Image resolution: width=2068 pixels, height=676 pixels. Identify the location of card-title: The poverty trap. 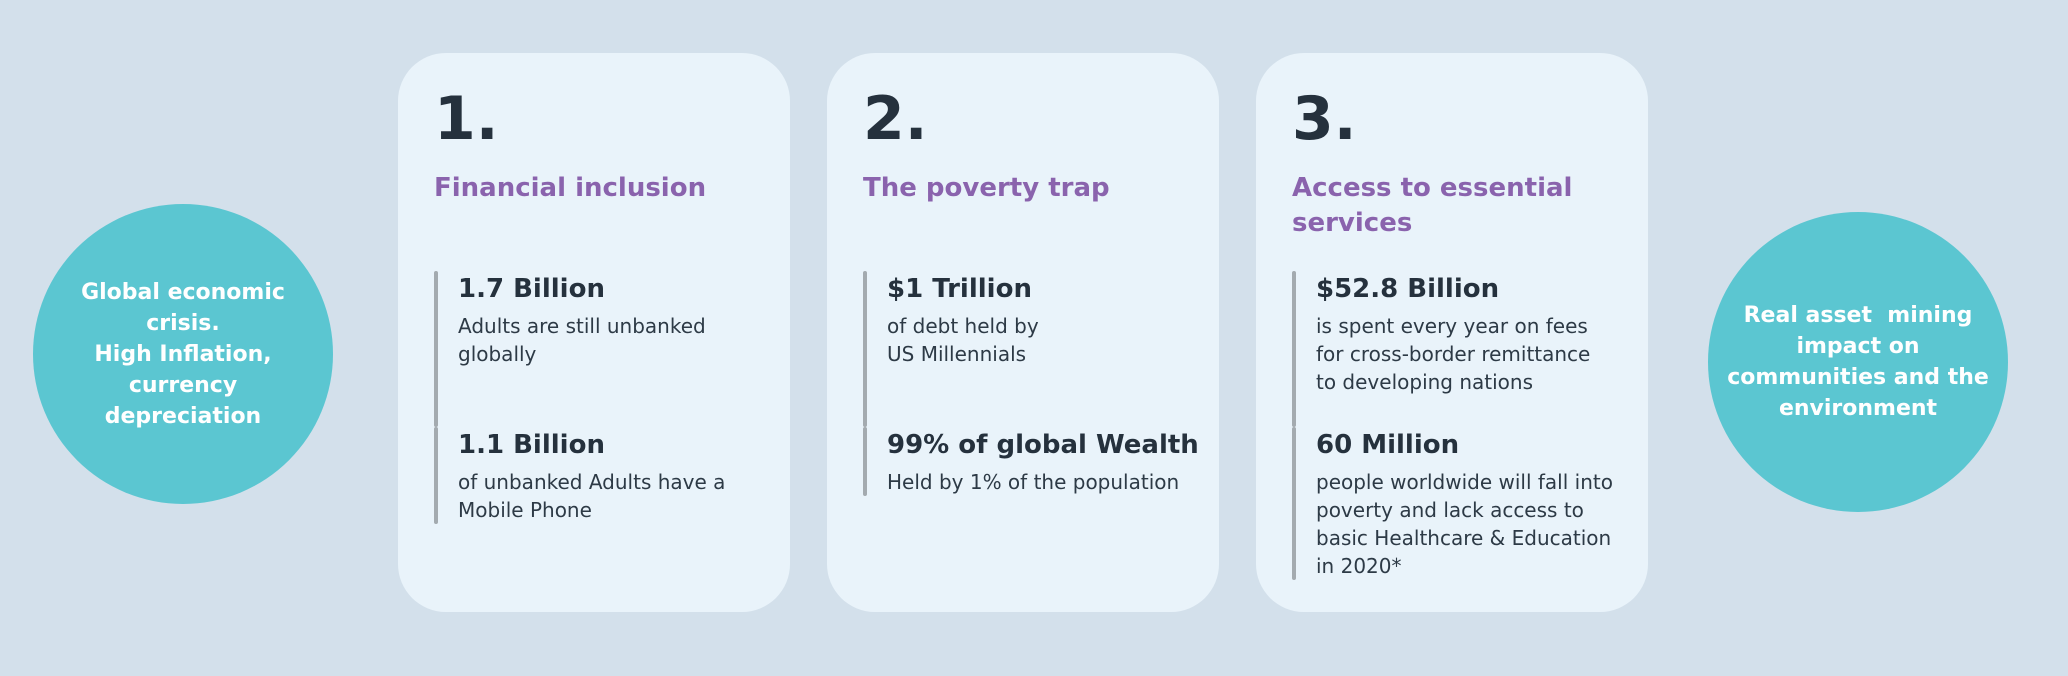
(986, 188).